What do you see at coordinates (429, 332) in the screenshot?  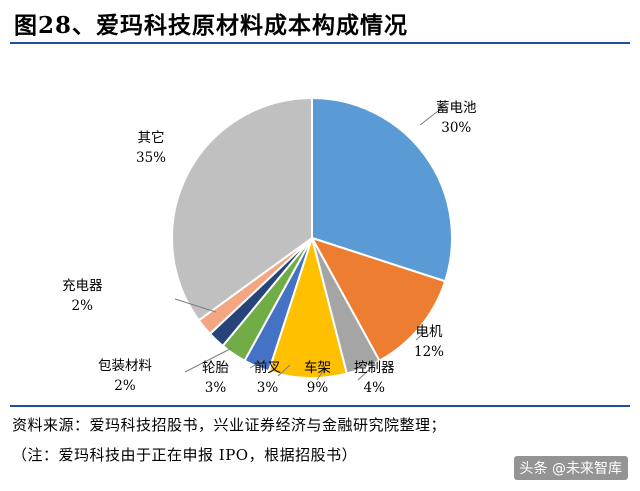 I see `label-motor-name: 电机` at bounding box center [429, 332].